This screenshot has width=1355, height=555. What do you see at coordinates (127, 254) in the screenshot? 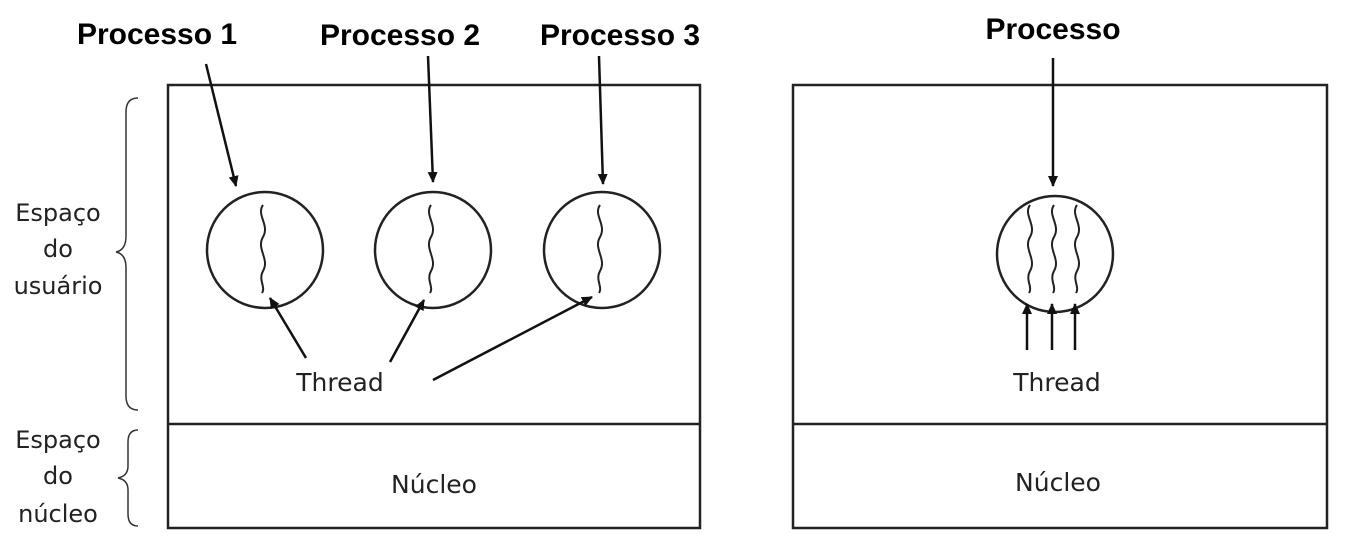
I see `user-space-brace` at bounding box center [127, 254].